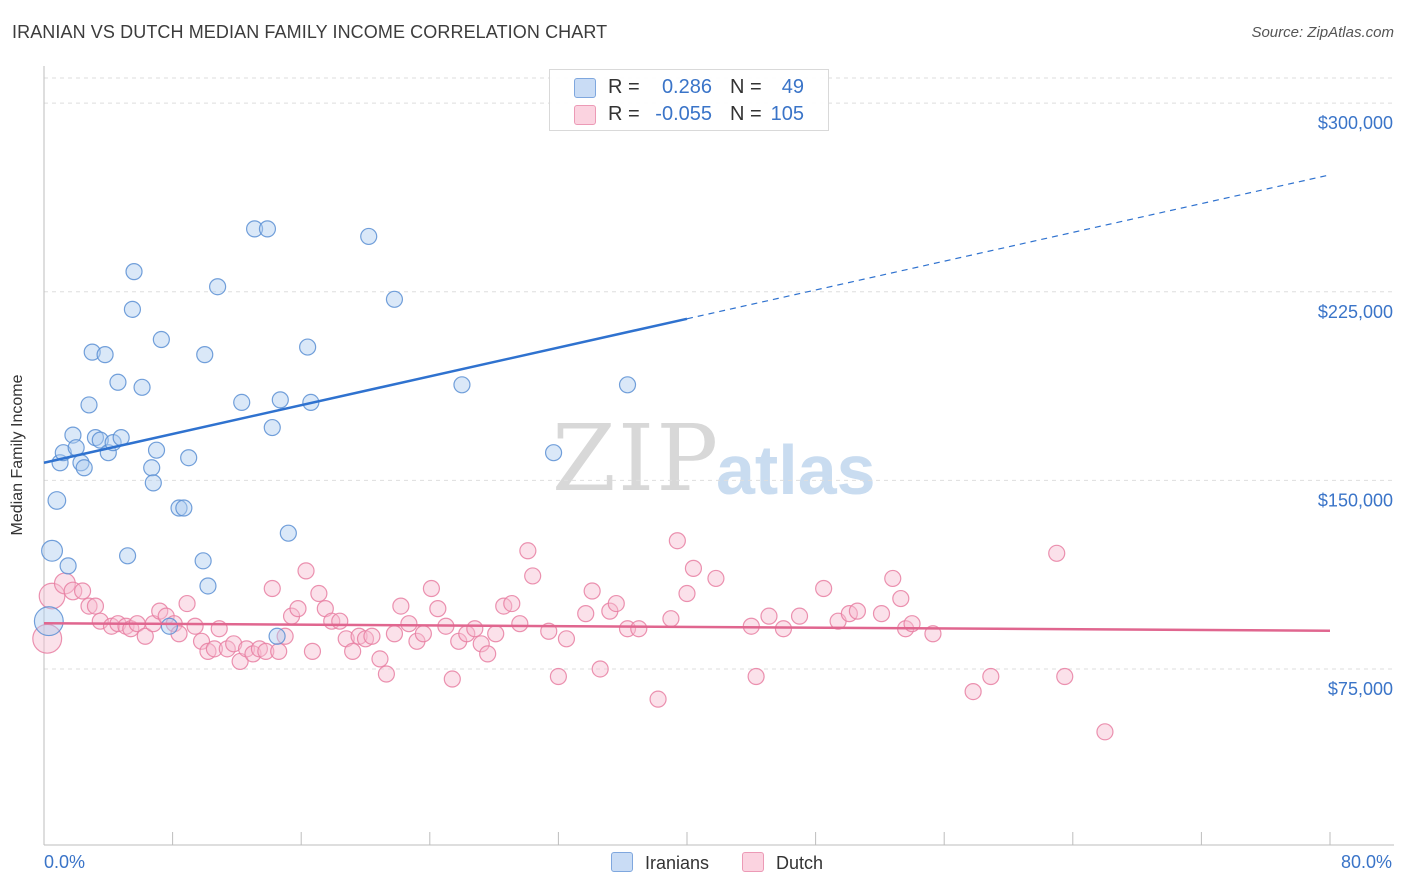  What do you see at coordinates (800, 863) in the screenshot?
I see `bottom-legend-label-dutch: Dutch` at bounding box center [800, 863].